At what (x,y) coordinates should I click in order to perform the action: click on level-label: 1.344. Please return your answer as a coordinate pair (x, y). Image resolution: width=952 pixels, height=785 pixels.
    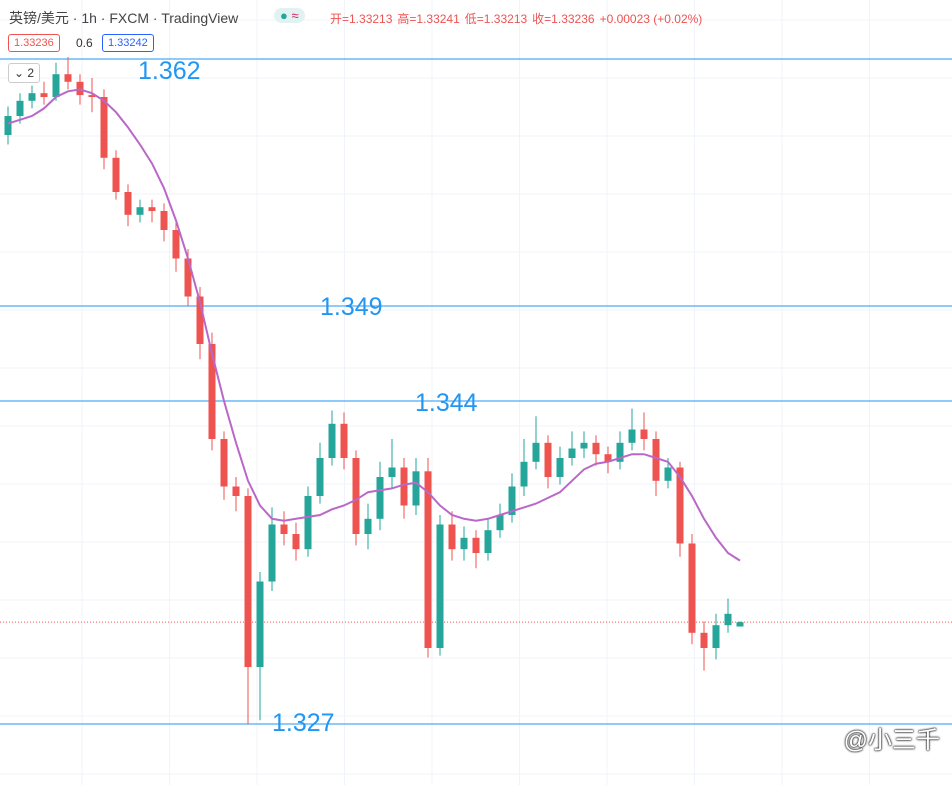
    Looking at the image, I should click on (446, 403).